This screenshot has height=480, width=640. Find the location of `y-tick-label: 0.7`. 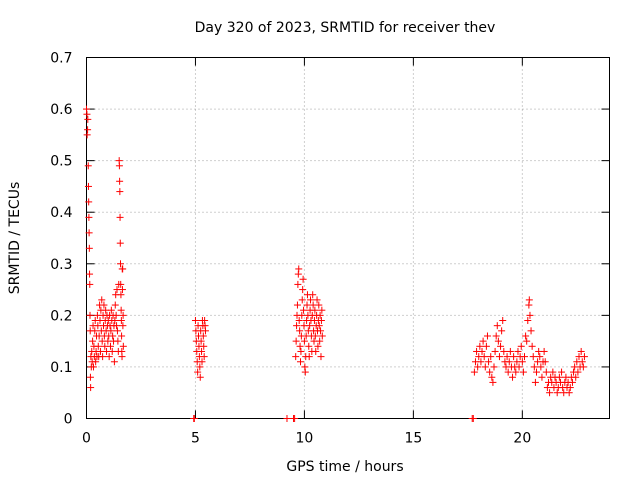

y-tick-label: 0.7 is located at coordinates (61, 59).